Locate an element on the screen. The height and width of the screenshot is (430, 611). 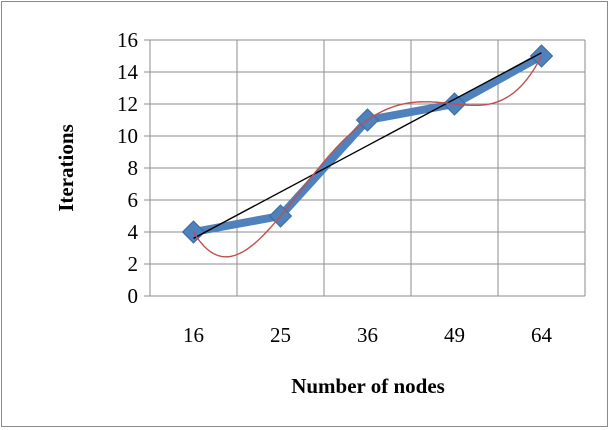
y-tick-label: 8 is located at coordinates (133, 168).